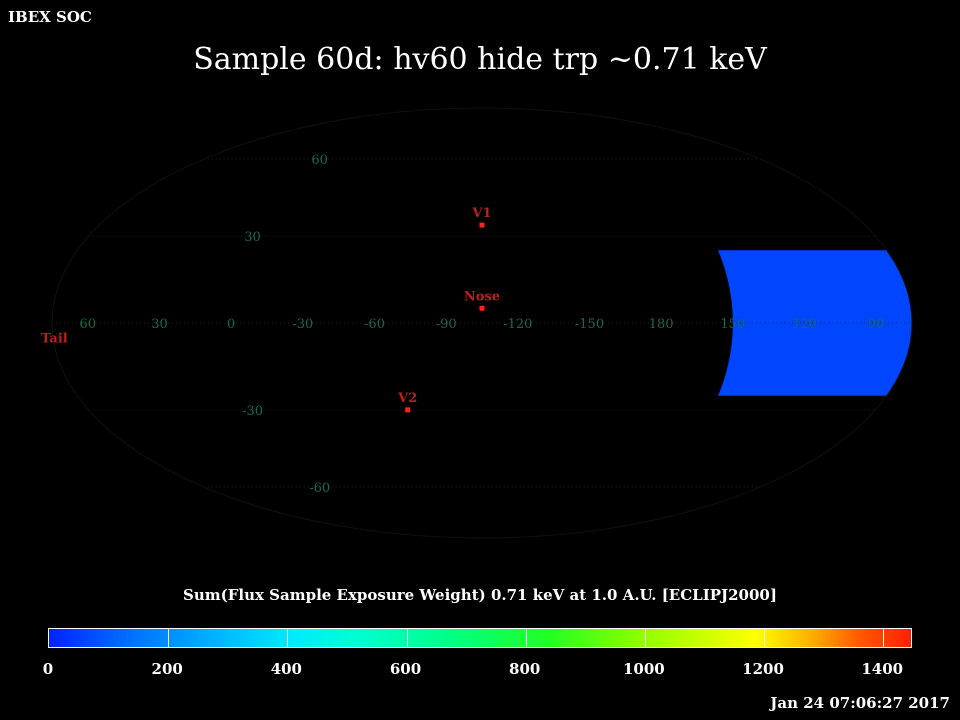 The width and height of the screenshot is (960, 720). Describe the element at coordinates (319, 160) in the screenshot. I see `latitude-label: 60` at that location.